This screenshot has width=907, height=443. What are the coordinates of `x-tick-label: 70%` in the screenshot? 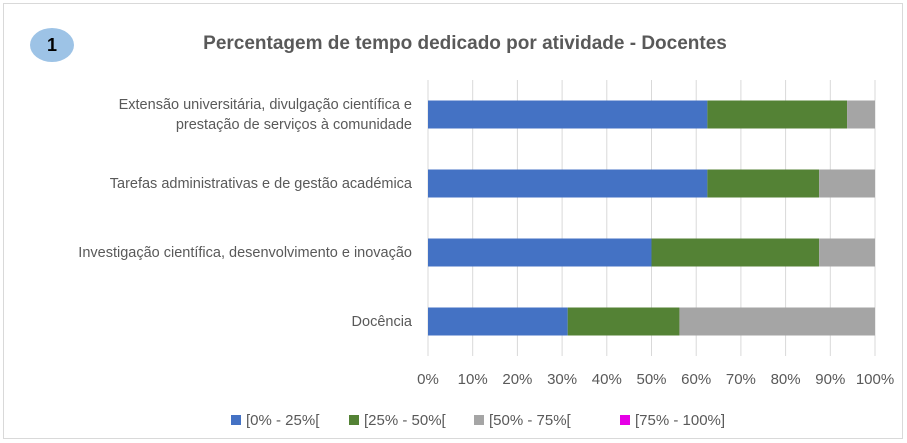 It's located at (741, 379).